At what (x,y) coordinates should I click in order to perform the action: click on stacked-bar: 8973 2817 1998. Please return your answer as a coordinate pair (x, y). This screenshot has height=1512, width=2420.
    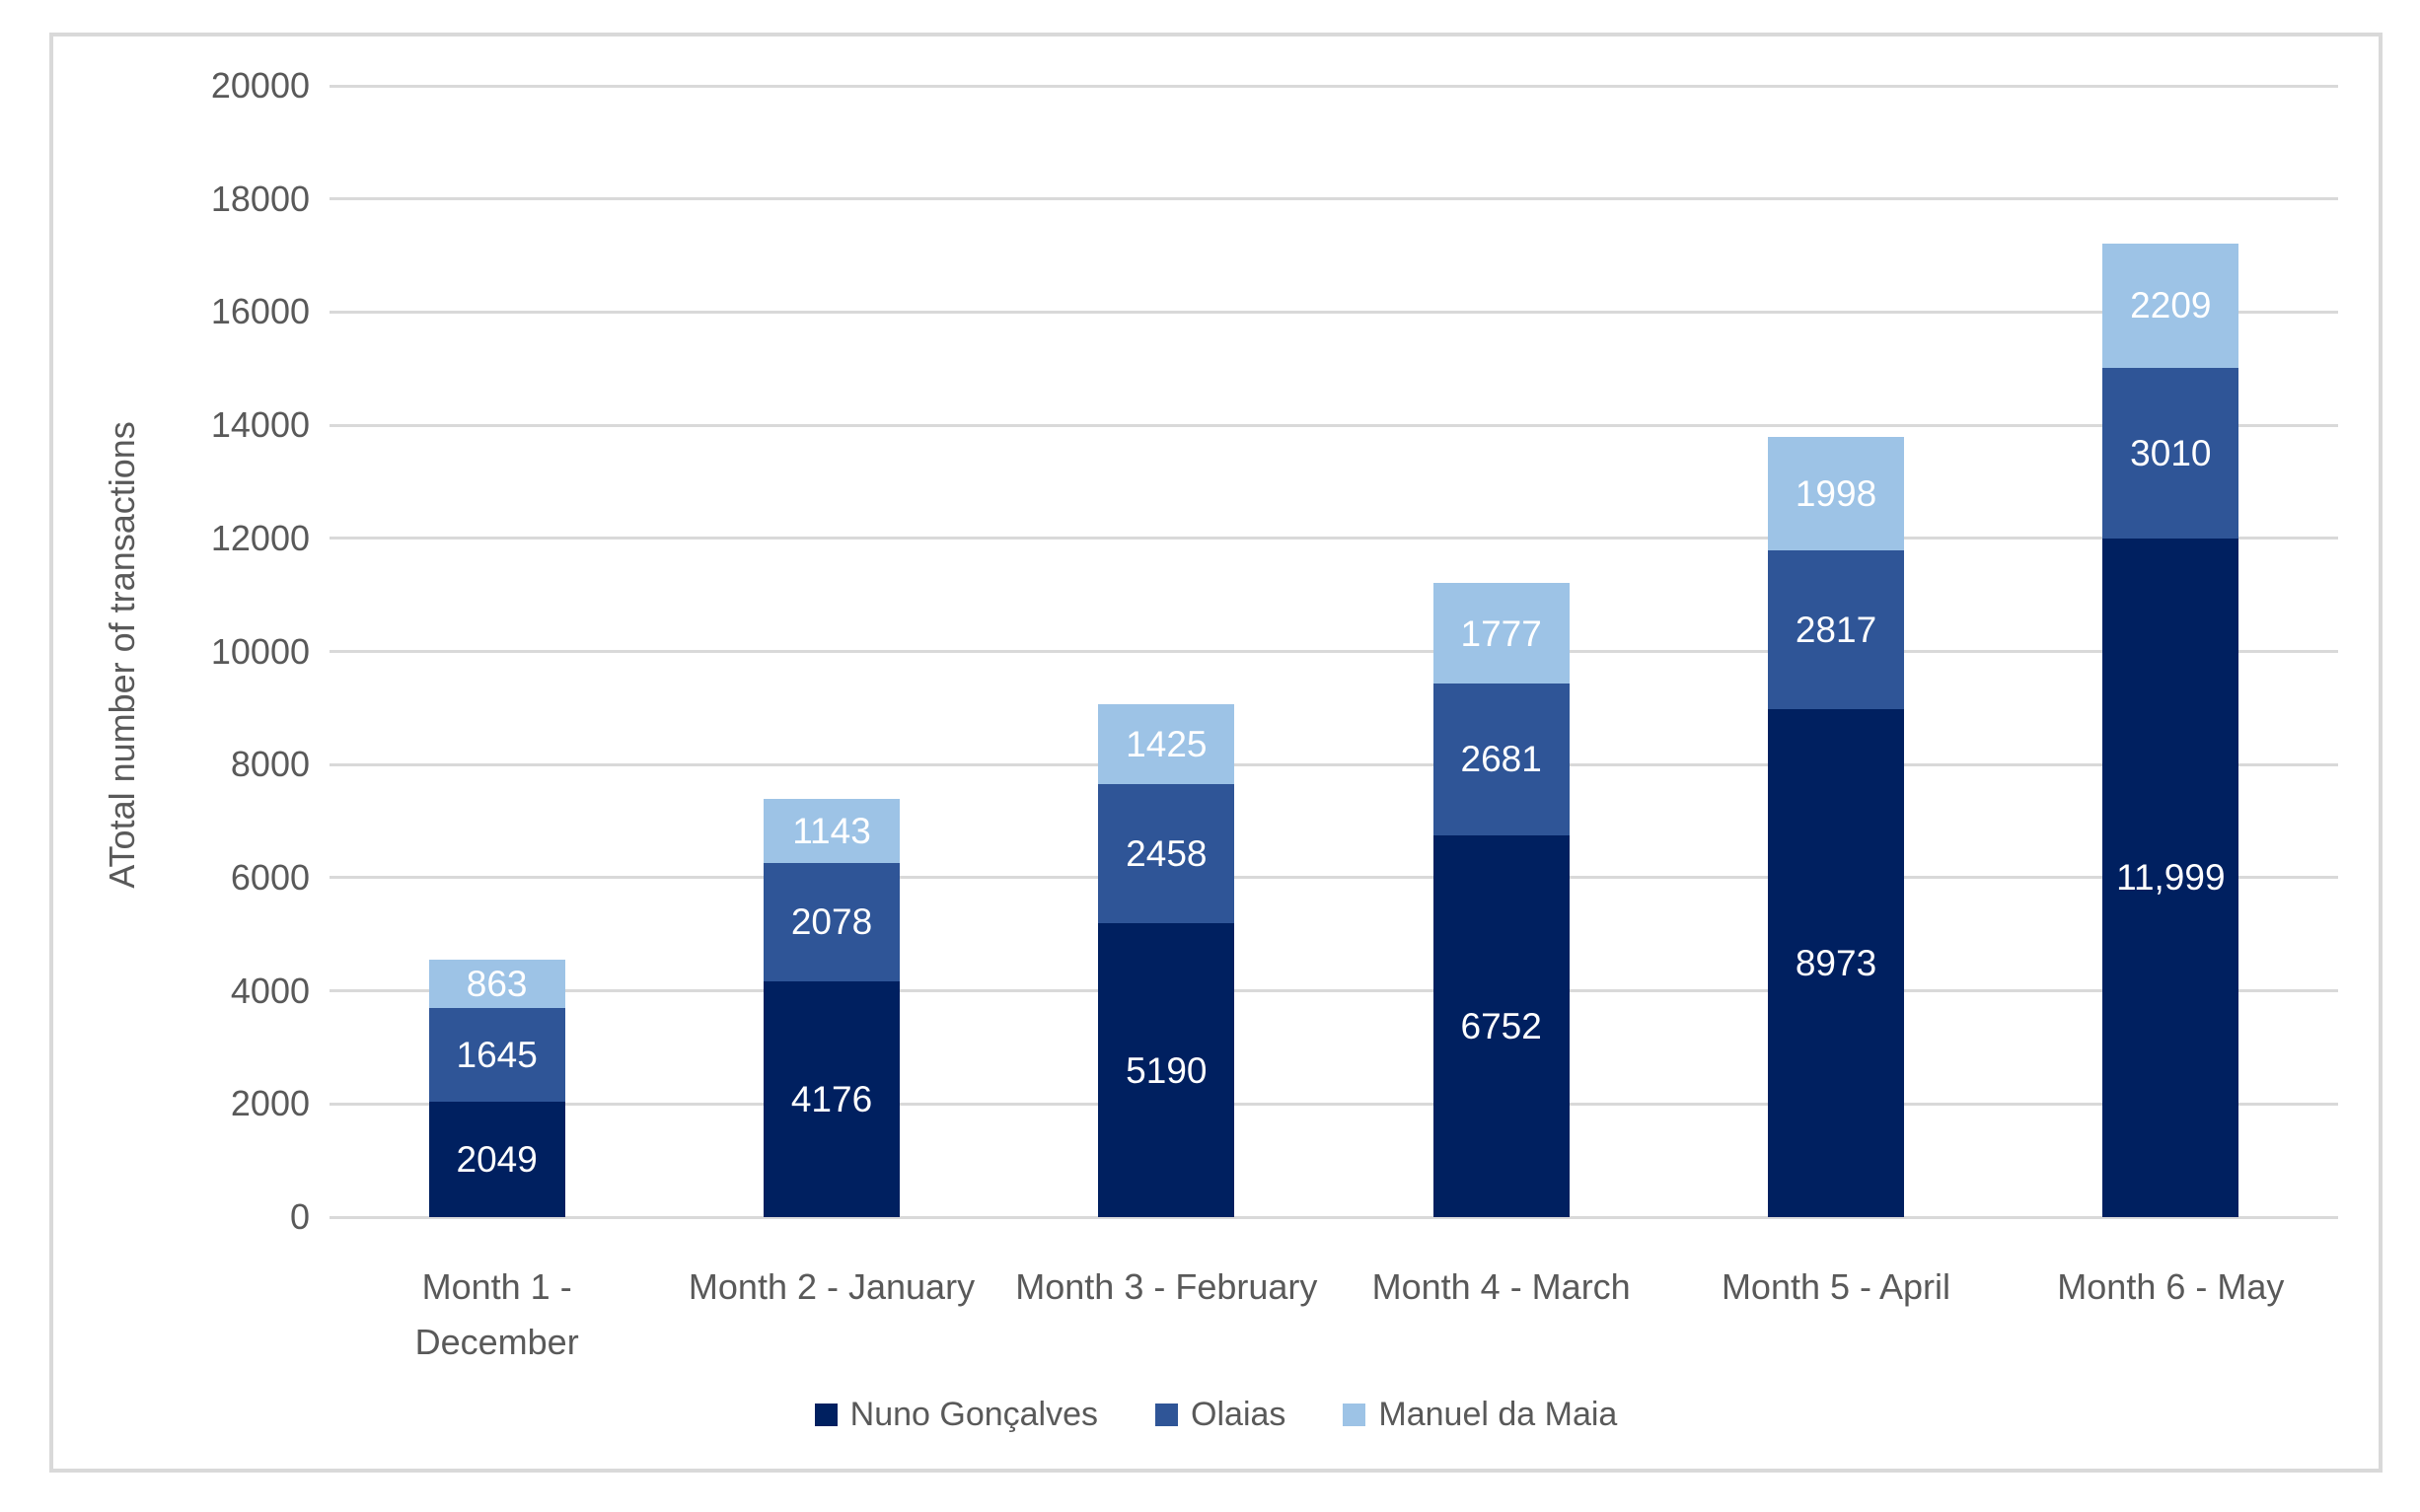
    Looking at the image, I should click on (1836, 827).